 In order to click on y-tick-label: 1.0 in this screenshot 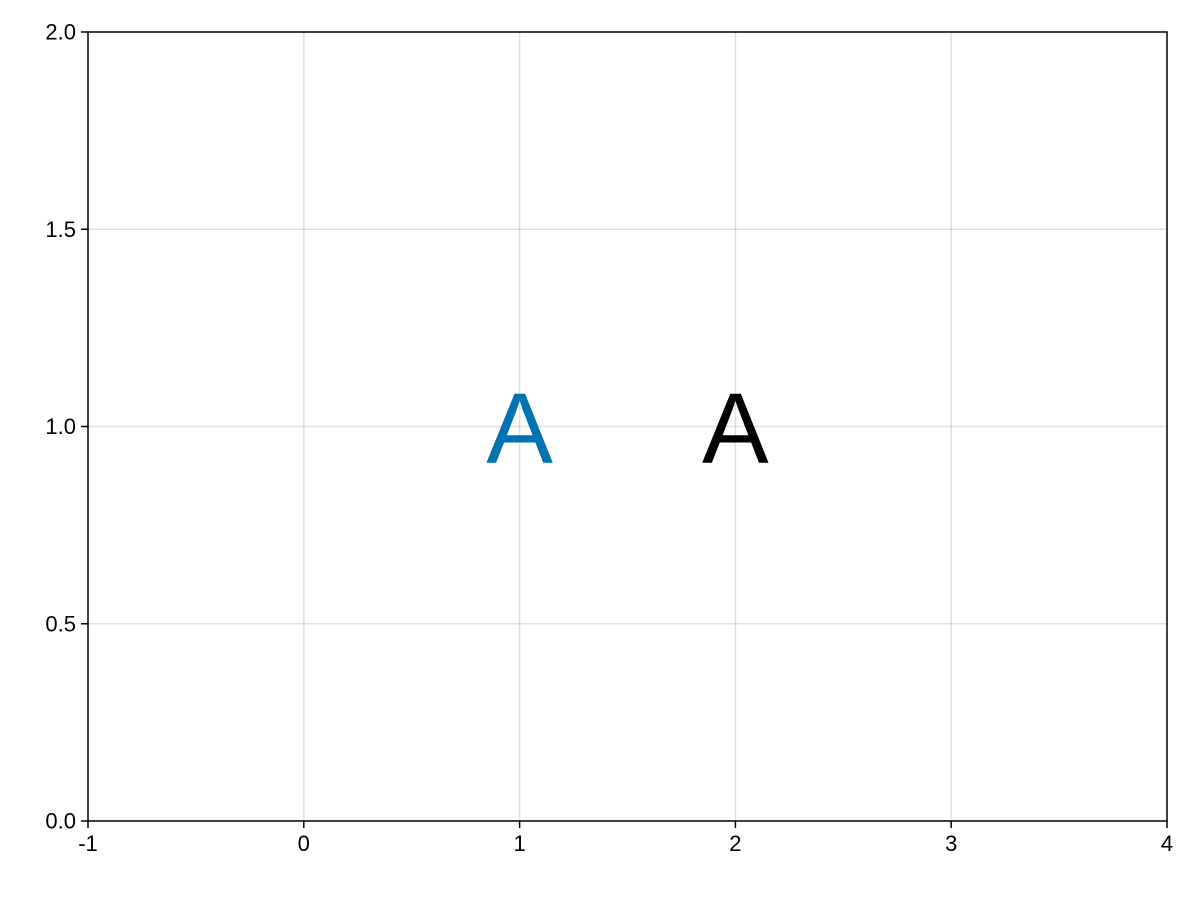, I will do `click(60, 426)`.